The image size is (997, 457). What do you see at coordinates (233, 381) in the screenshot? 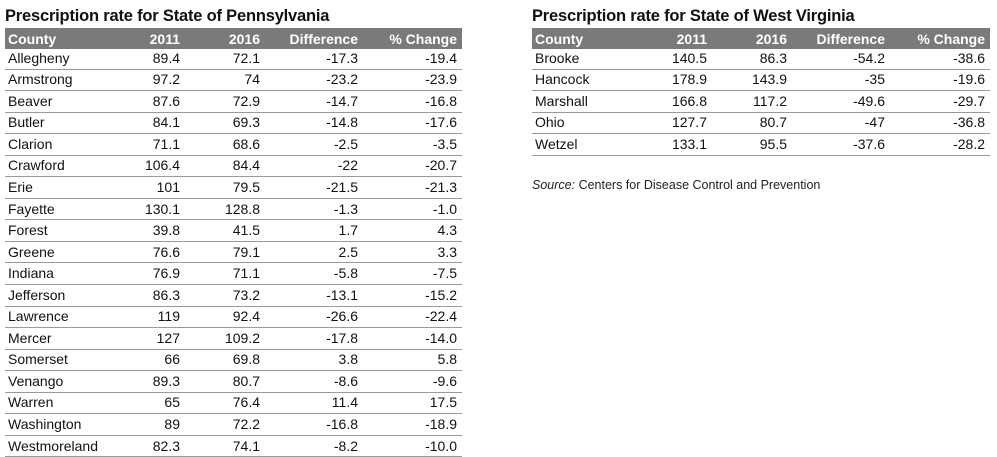
I see `table-row: Venango 89.3 80.7 -8.6 -9.6` at bounding box center [233, 381].